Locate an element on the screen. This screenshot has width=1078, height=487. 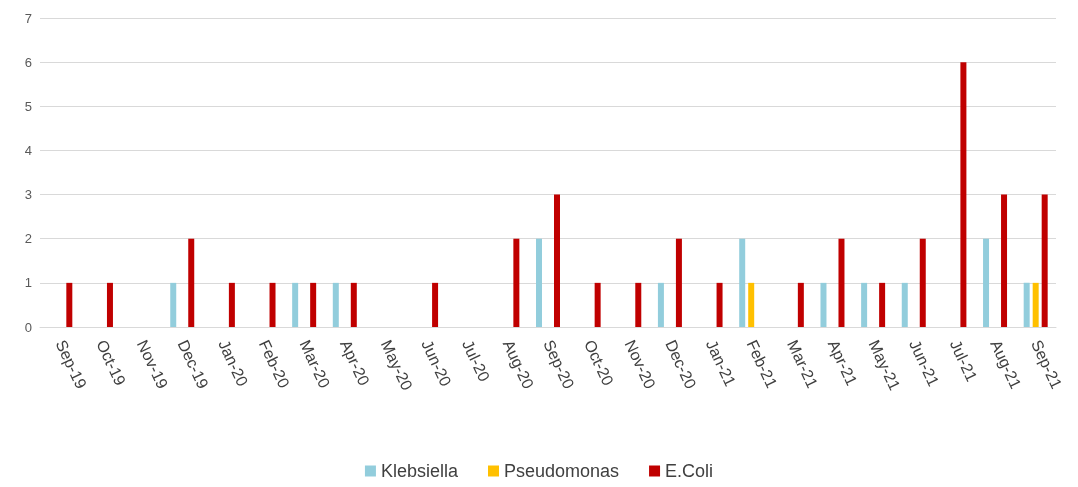
x-tick-label: Jul-20 is located at coordinates (476, 361).